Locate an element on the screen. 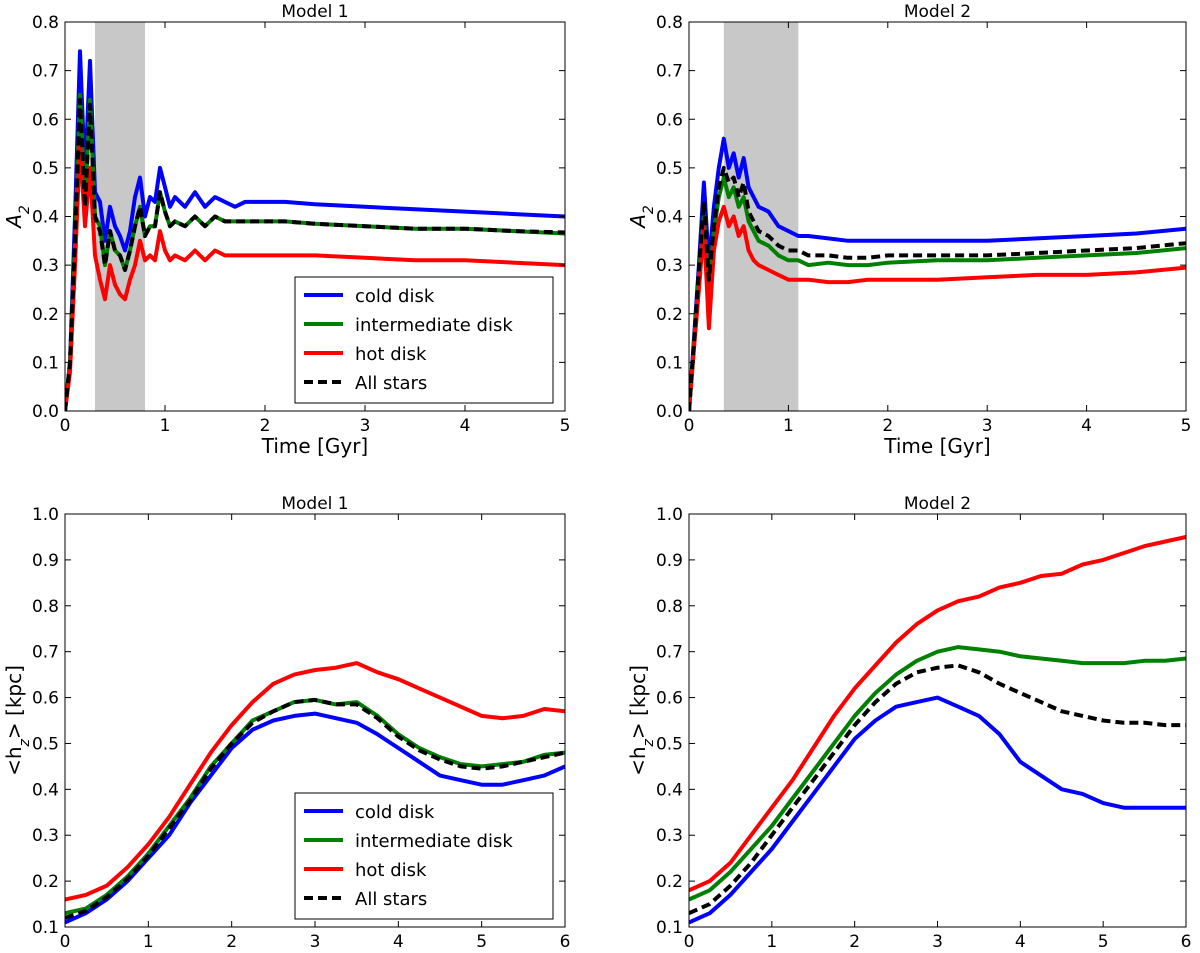  radius-model1-ytick-label: 0.8 is located at coordinates (45, 607).